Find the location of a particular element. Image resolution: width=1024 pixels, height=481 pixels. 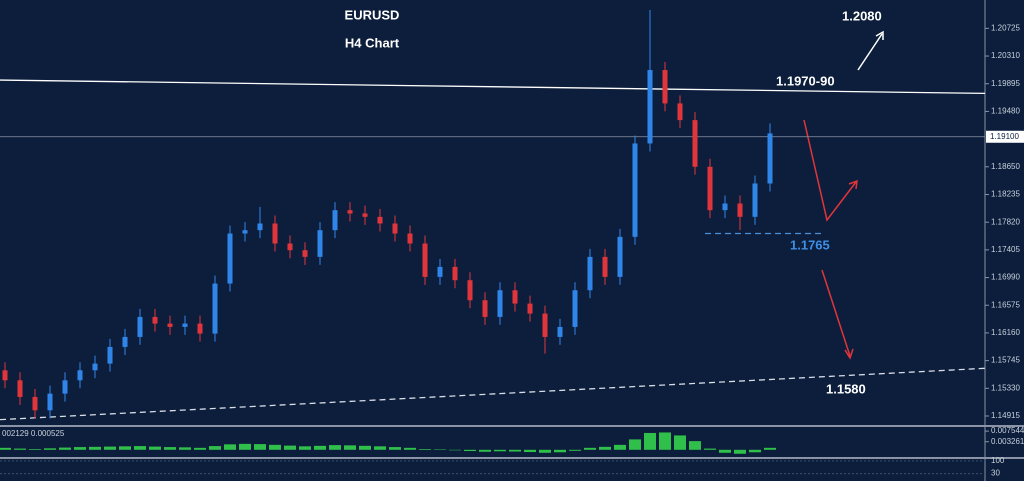

annotation: 1.2080 is located at coordinates (862, 15).